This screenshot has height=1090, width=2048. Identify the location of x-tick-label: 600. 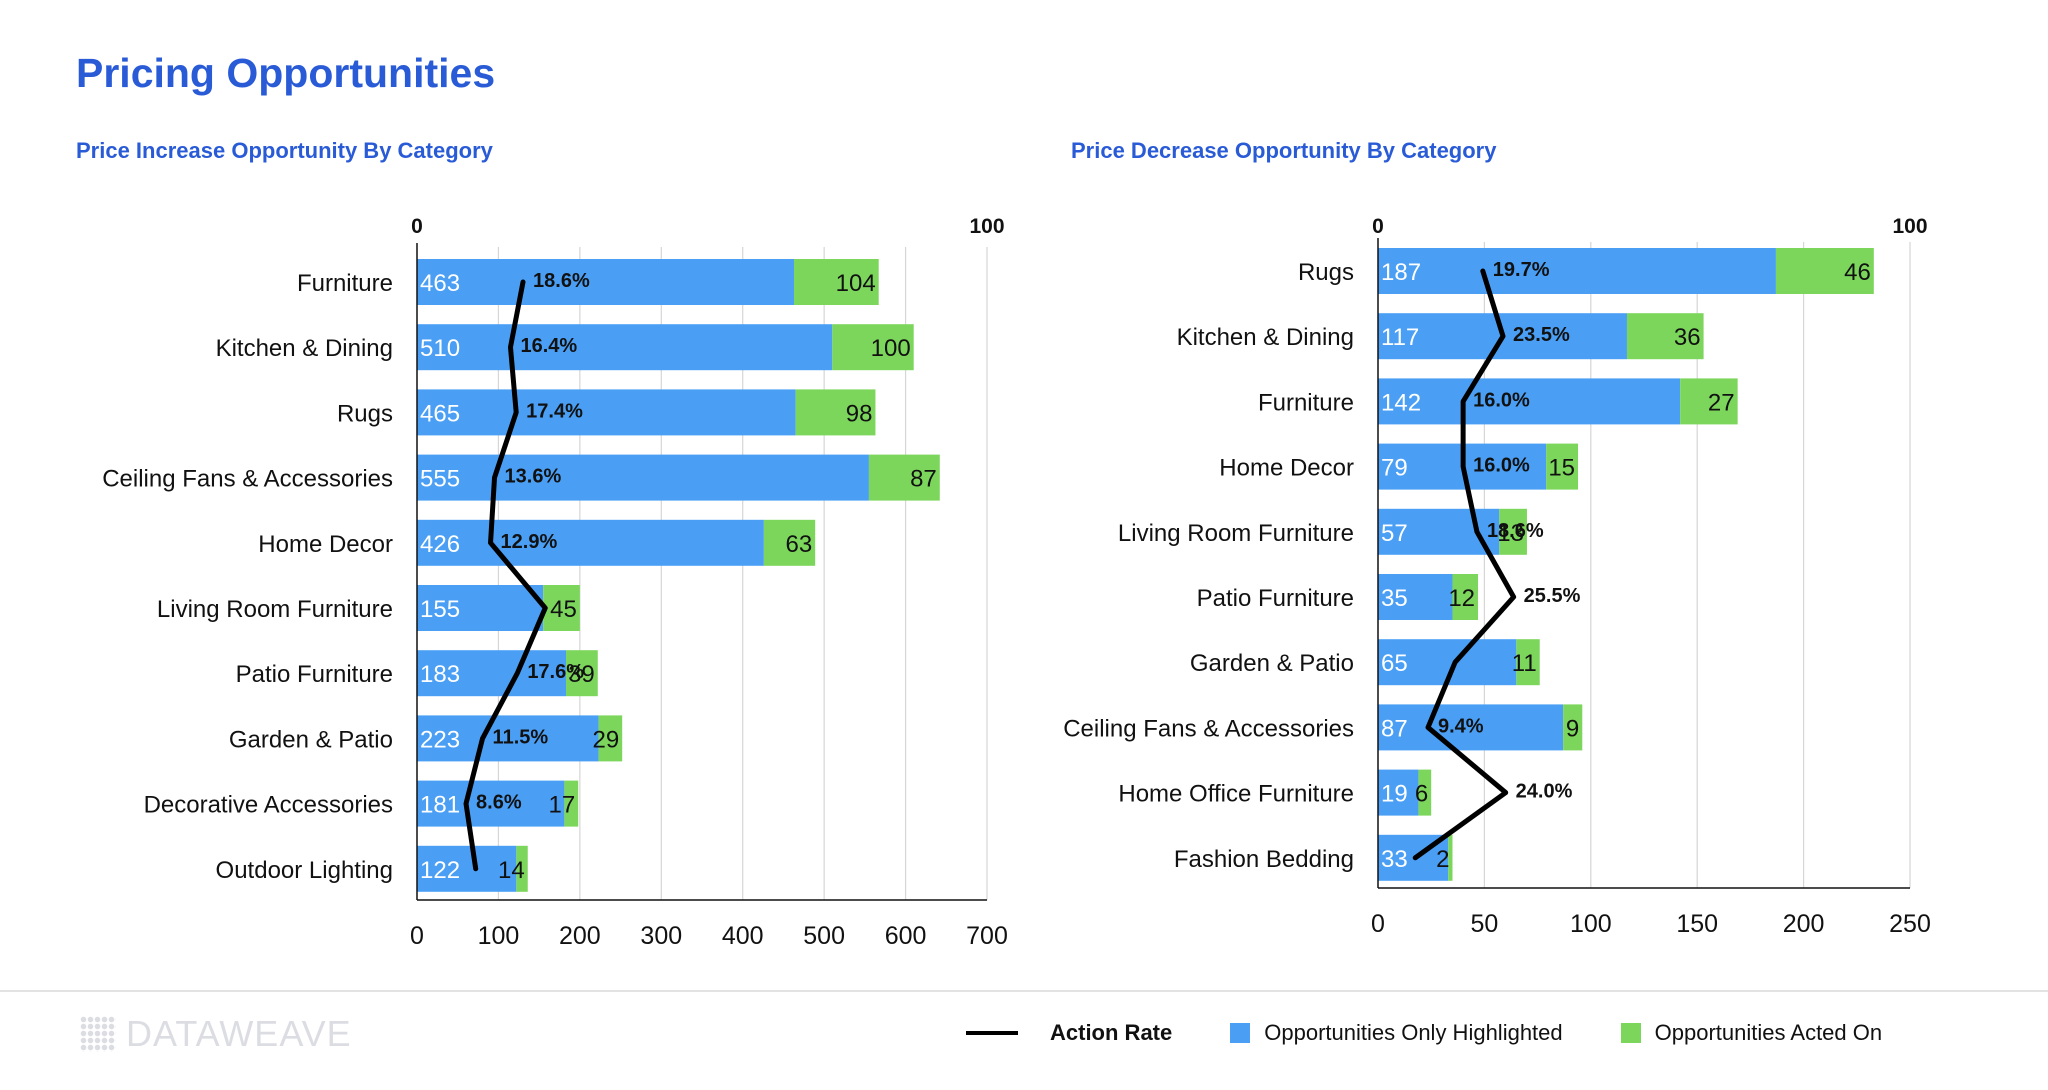
(906, 936).